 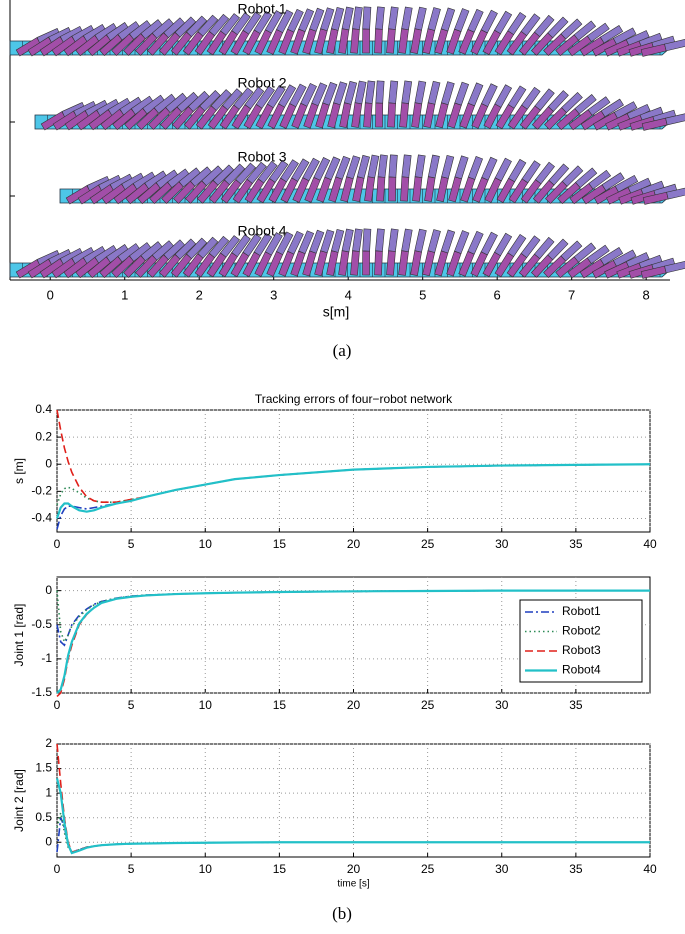 I want to click on legend-label: Robot2, so click(x=581, y=631).